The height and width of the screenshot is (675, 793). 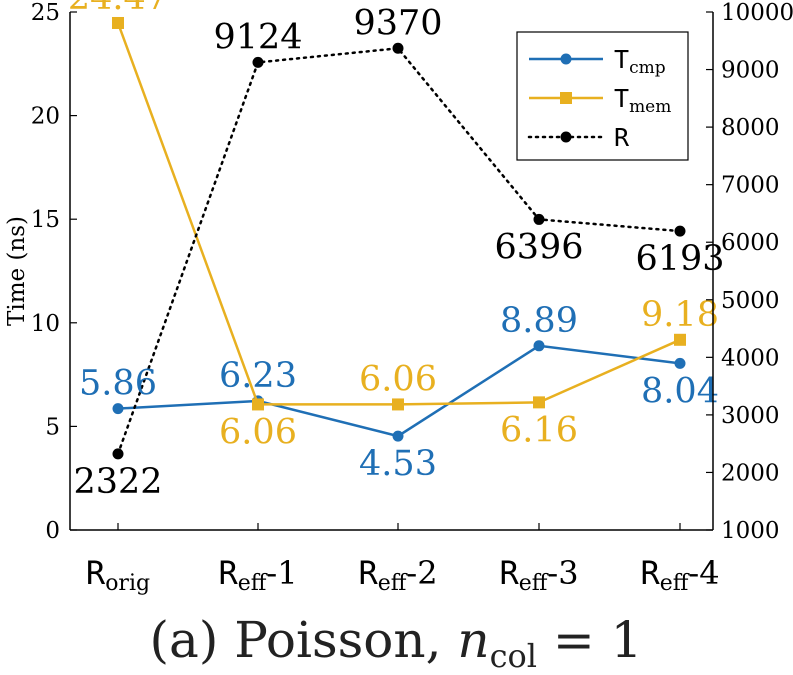 I want to click on series-1-label-2: 6.06, so click(x=398, y=379).